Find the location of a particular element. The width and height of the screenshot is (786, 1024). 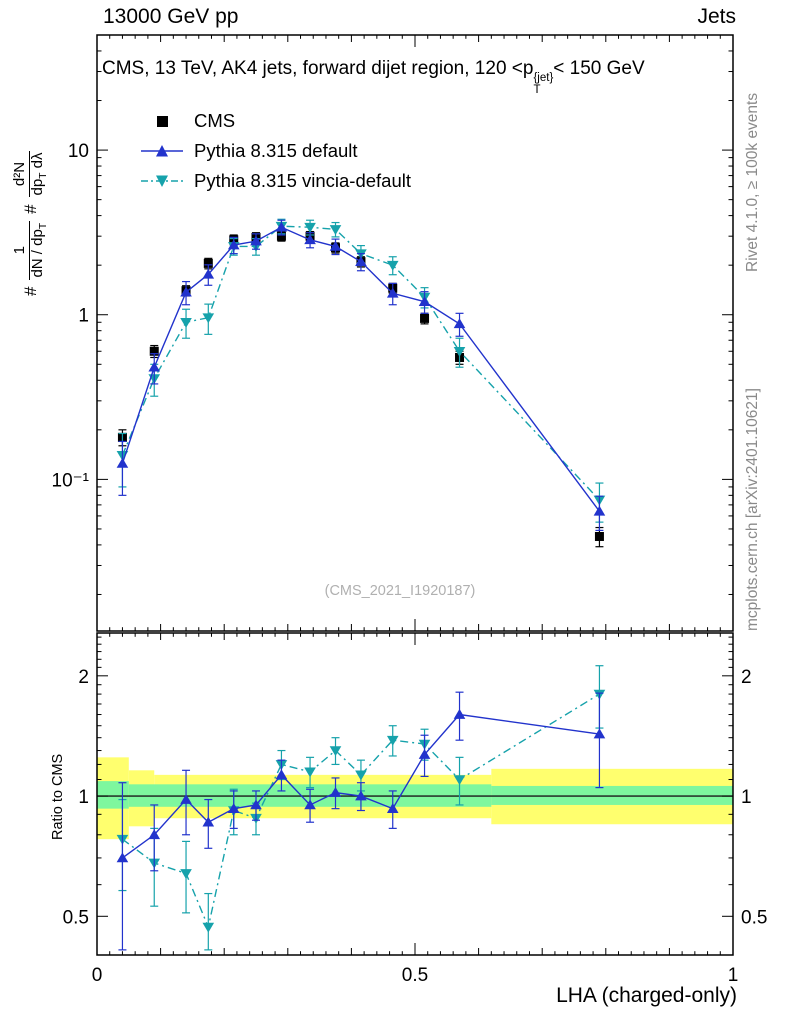

ylabel-fraction-2: d²N dpT dλ is located at coordinates (30, 174).